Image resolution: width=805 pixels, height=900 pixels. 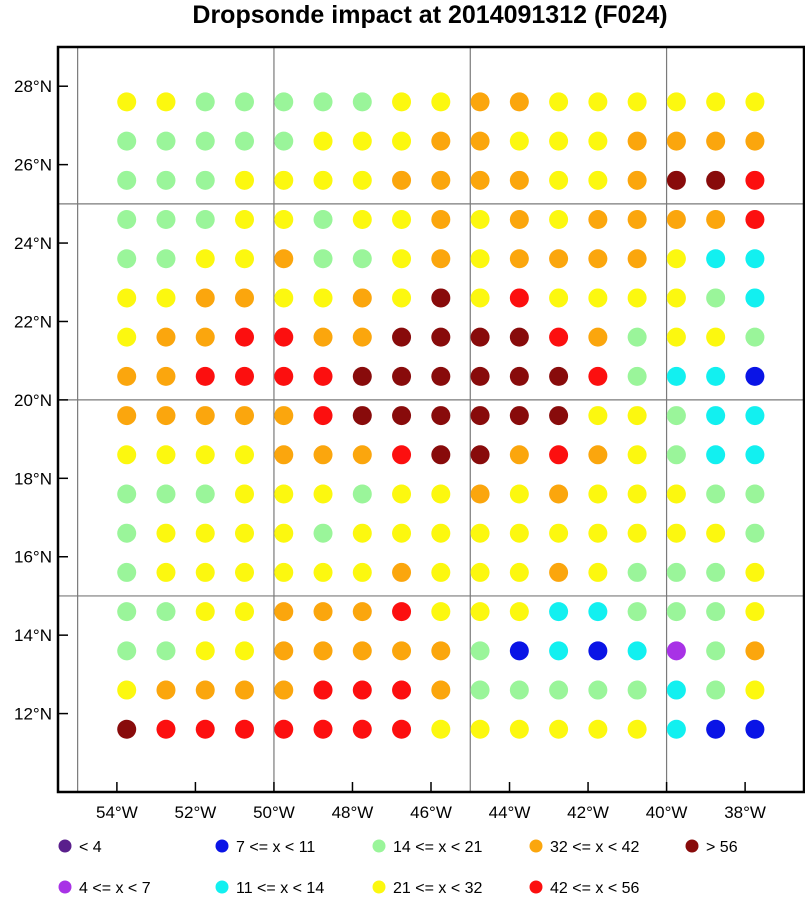 What do you see at coordinates (33, 635) in the screenshot?
I see `lat-tick-label: 14°N` at bounding box center [33, 635].